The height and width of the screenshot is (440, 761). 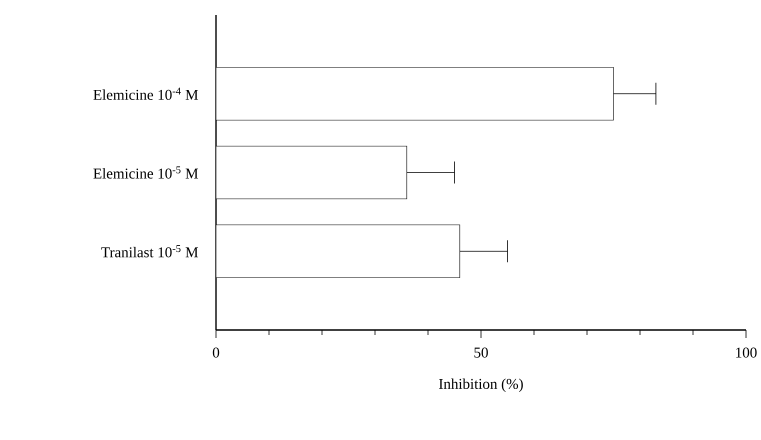 What do you see at coordinates (481, 385) in the screenshot?
I see `x-axis-title: Inhibition (%)` at bounding box center [481, 385].